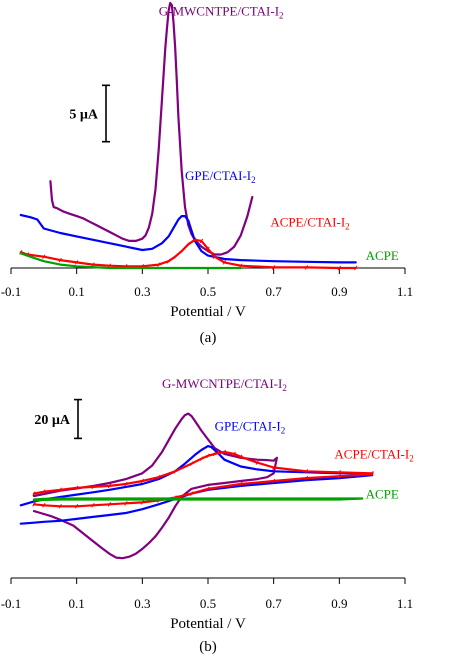  What do you see at coordinates (208, 647) in the screenshot?
I see `panel-label: (b)` at bounding box center [208, 647].